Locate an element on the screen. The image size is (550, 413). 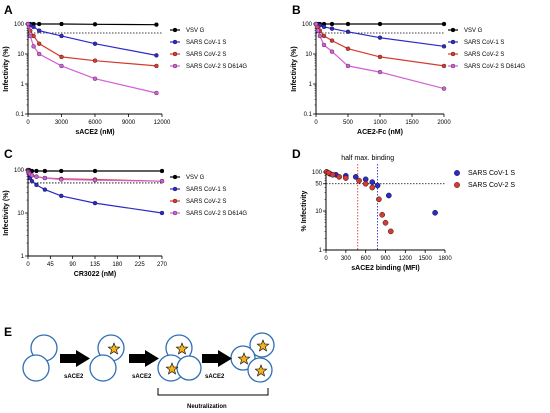
bracket-label: Neutralization is located at coordinates (207, 407).